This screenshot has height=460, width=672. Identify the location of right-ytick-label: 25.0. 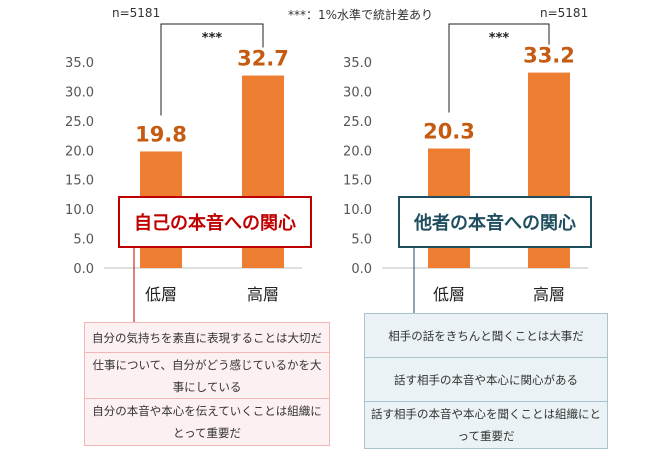
(357, 122).